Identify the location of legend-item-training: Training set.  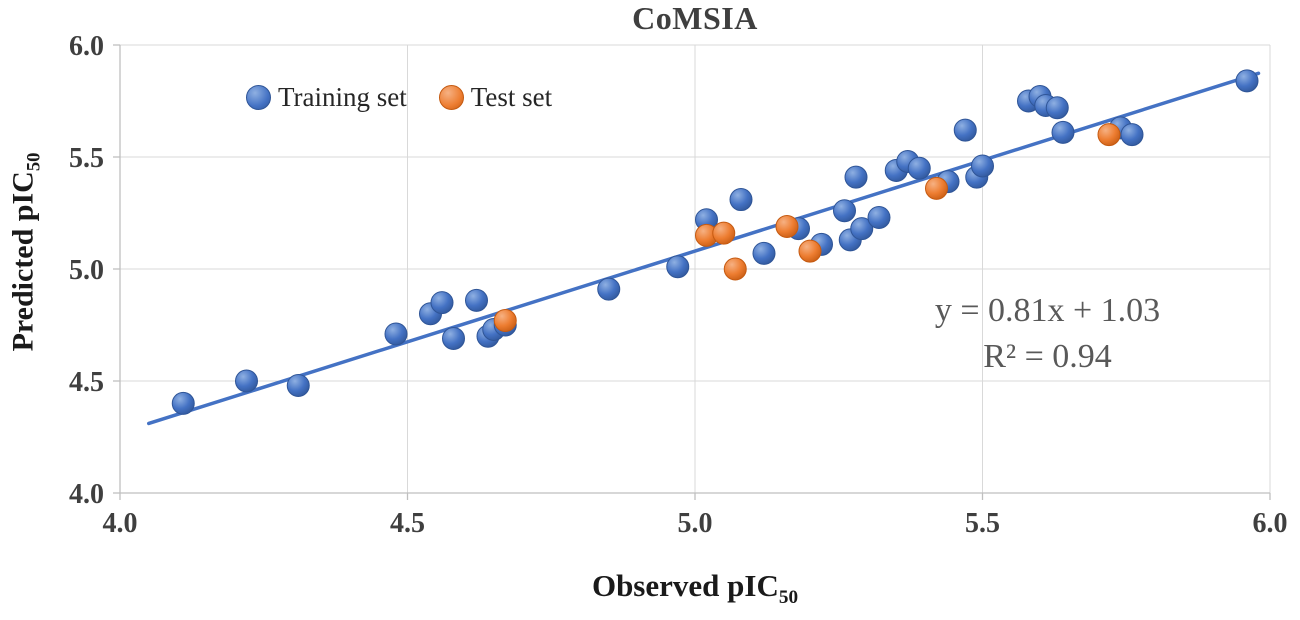
(326, 97).